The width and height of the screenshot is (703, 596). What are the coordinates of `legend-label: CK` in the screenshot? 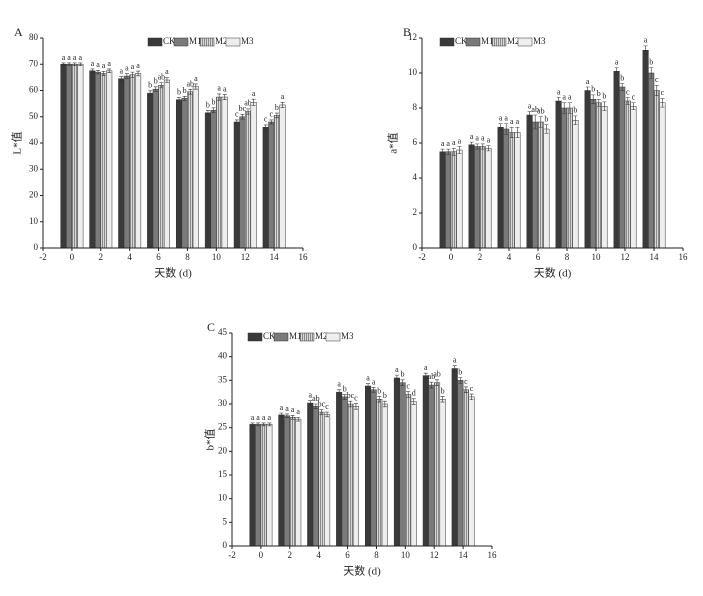 It's located at (461, 41).